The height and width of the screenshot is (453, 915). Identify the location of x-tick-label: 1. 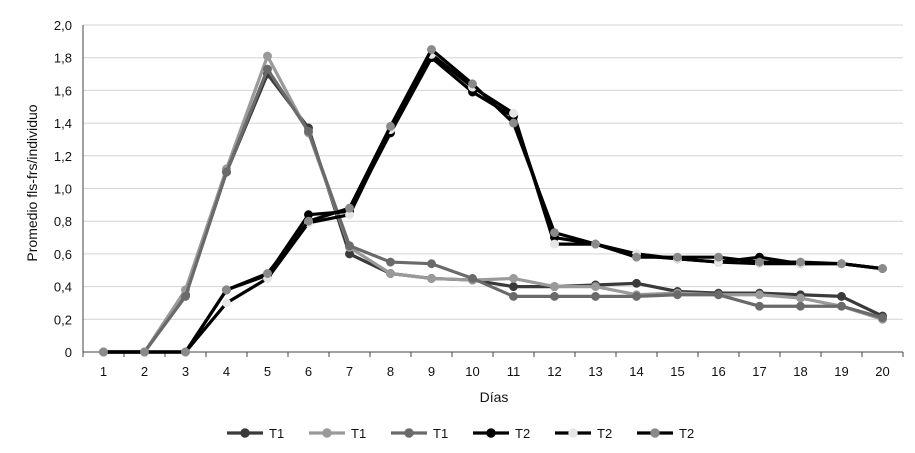
(103, 371).